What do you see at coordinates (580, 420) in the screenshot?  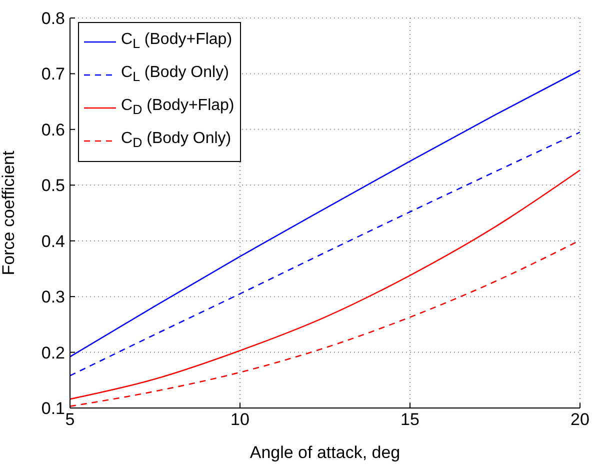 I see `x-tick-label: 20` at bounding box center [580, 420].